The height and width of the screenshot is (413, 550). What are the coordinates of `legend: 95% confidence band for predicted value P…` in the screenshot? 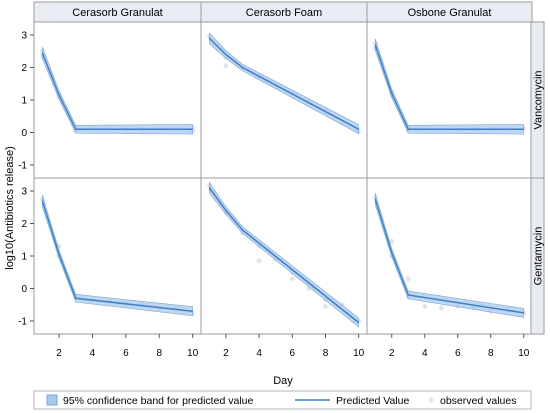 It's located at (282, 400).